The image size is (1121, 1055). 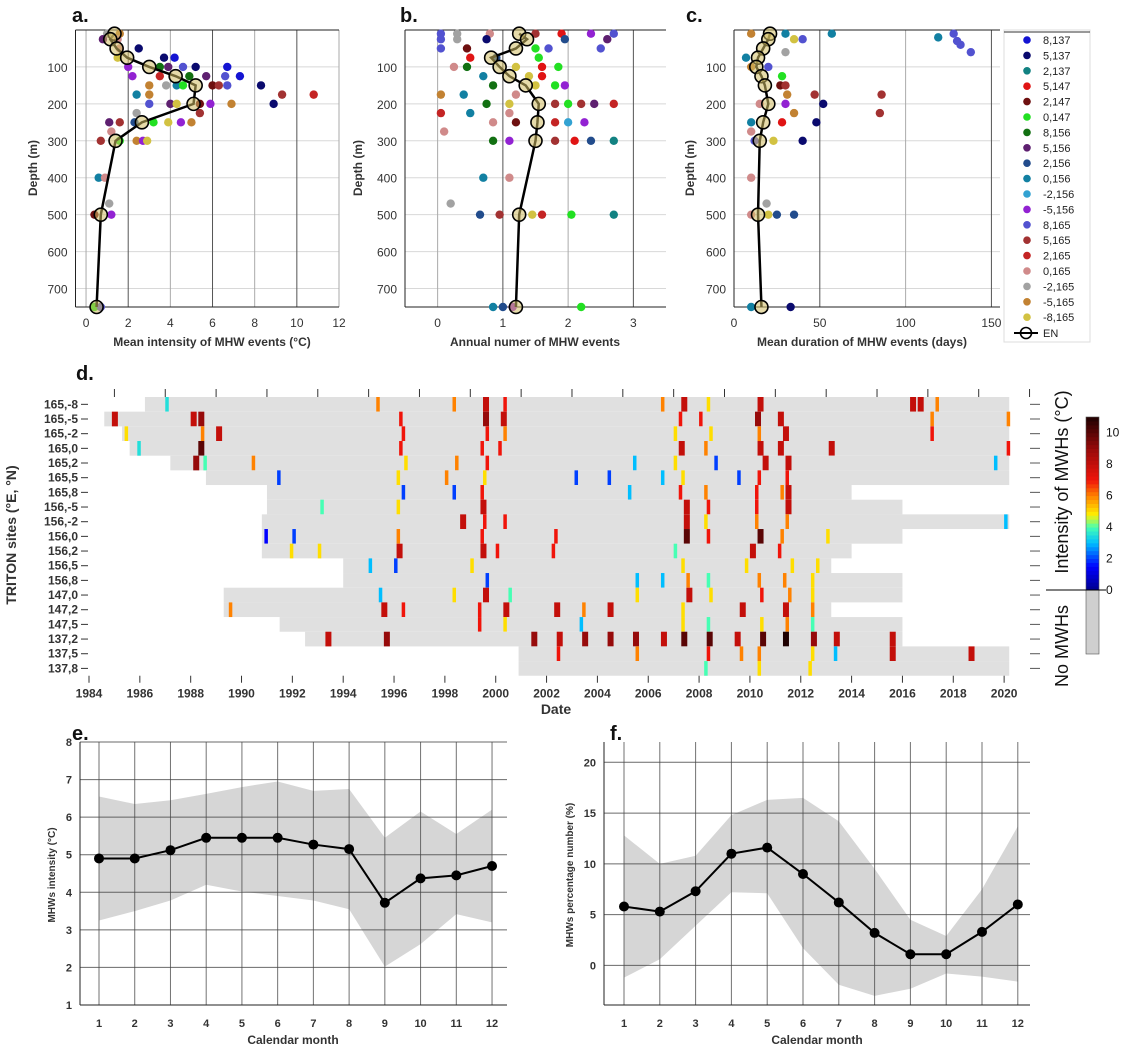 What do you see at coordinates (593, 916) in the screenshot?
I see `y-tick-label: 5` at bounding box center [593, 916].